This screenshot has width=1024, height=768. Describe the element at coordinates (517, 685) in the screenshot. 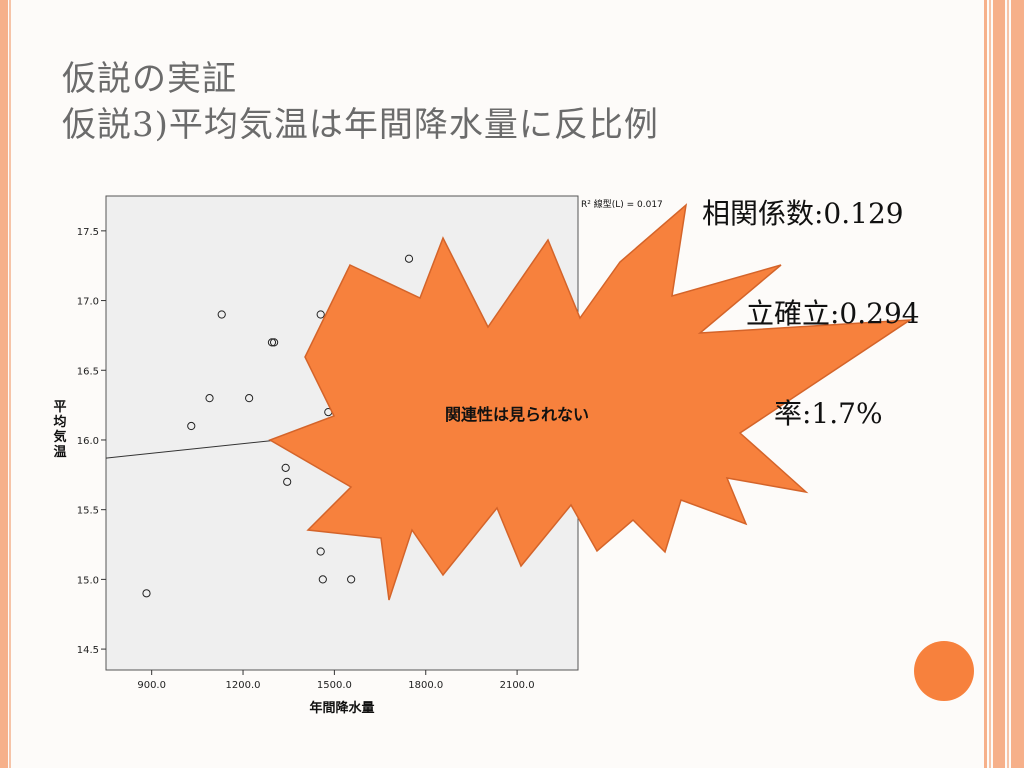

I see `x-tick-label: 2100.0` at that location.